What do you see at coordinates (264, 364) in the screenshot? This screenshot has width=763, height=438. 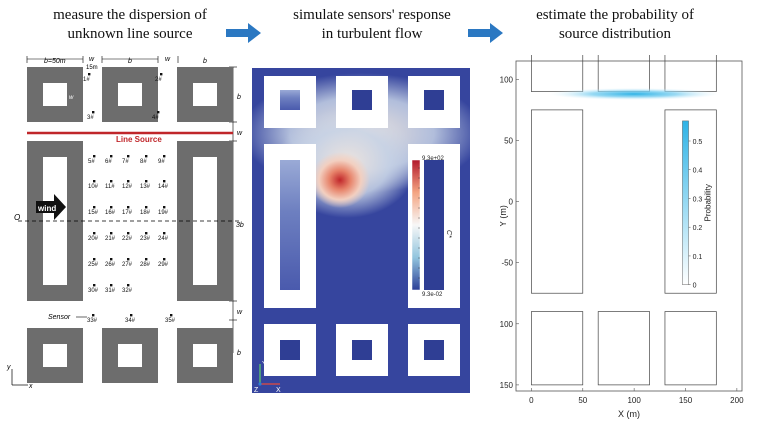 I see `triad-y-label: Y` at bounding box center [264, 364].